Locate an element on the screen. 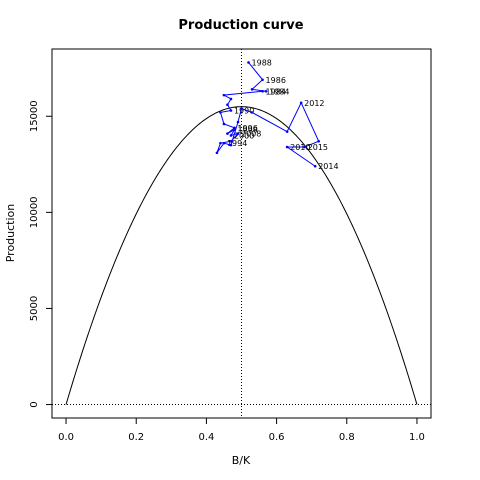 This screenshot has width=480, height=480. year-label: 2012 is located at coordinates (314, 103).